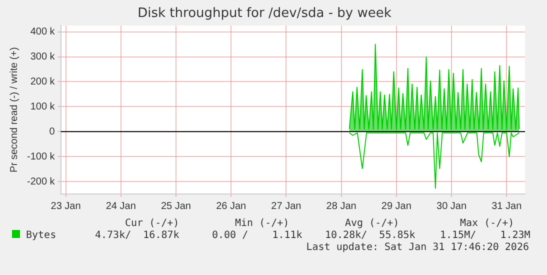 The image size is (547, 275). Describe the element at coordinates (370, 235) in the screenshot. I see `text: 10.28k/ 55.85k` at that location.